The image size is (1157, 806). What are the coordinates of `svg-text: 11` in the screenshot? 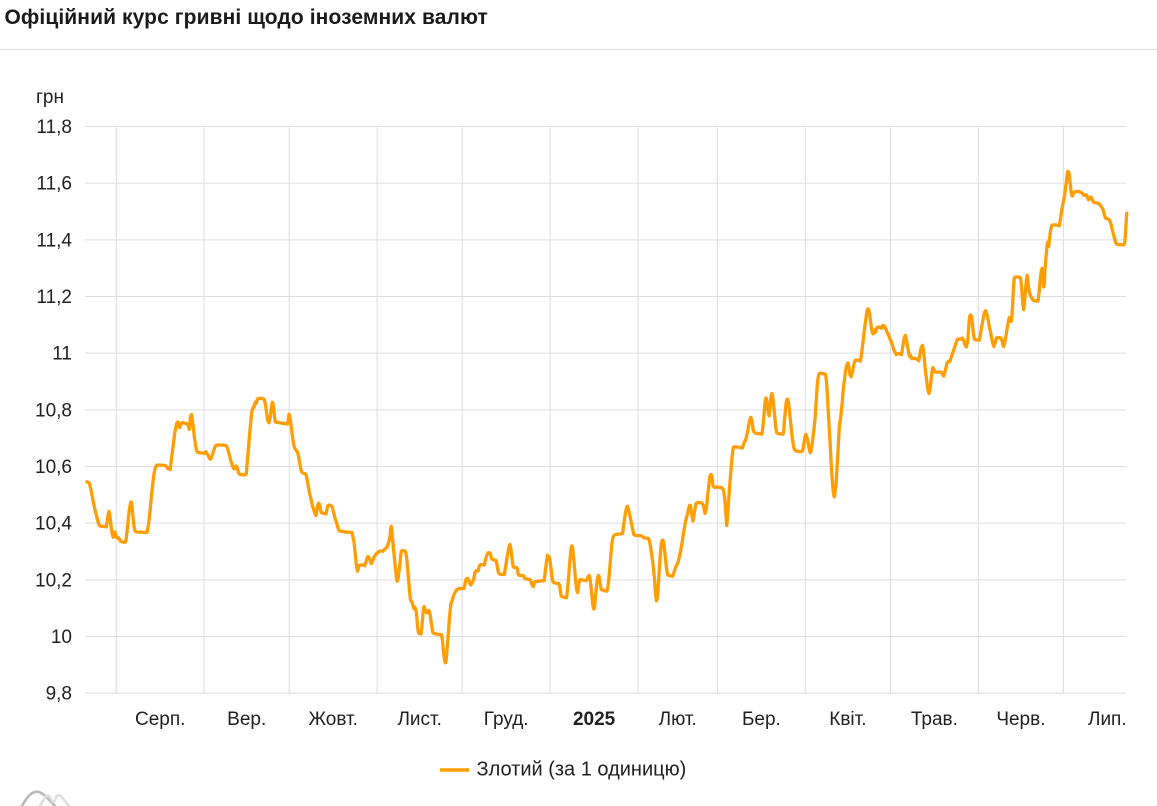 It's located at (62, 354).